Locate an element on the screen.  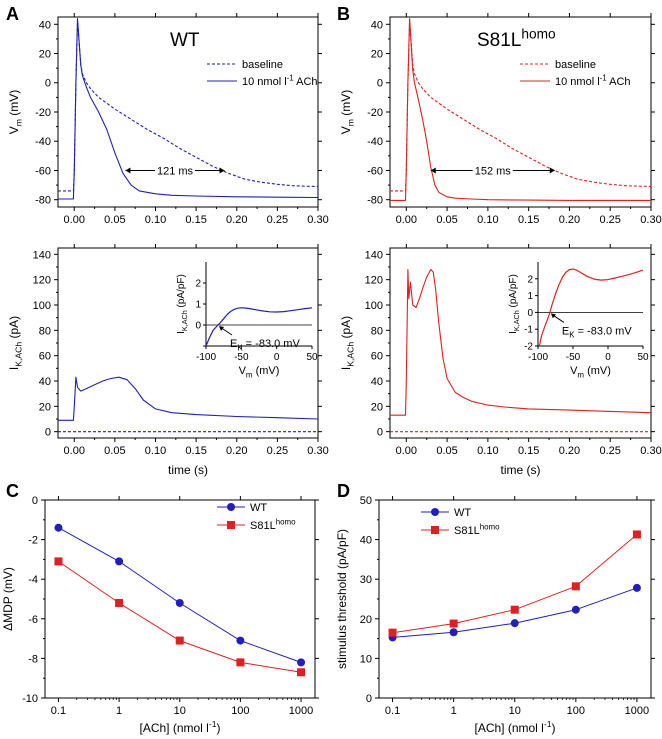
panel-letter: A is located at coordinates (12, 14).